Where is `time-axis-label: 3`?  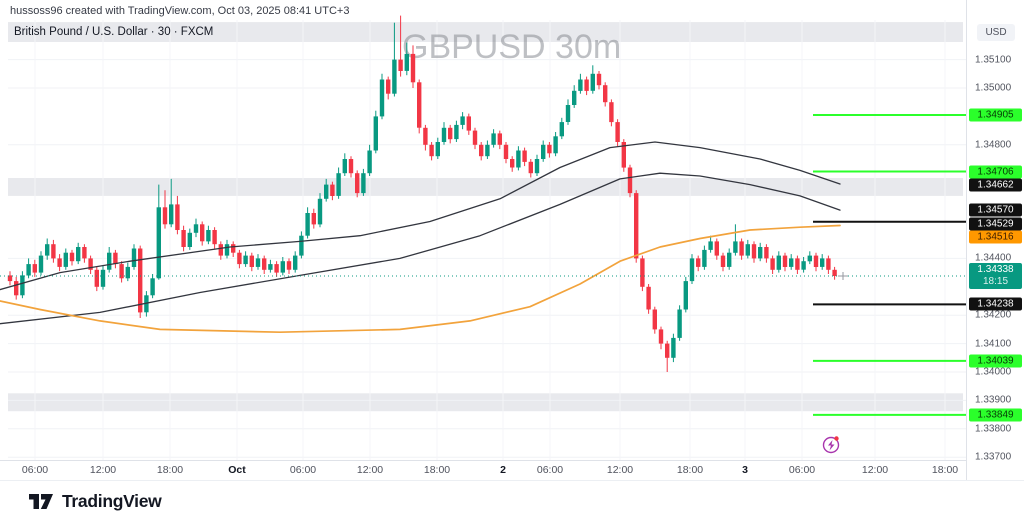
time-axis-label: 3 is located at coordinates (745, 470).